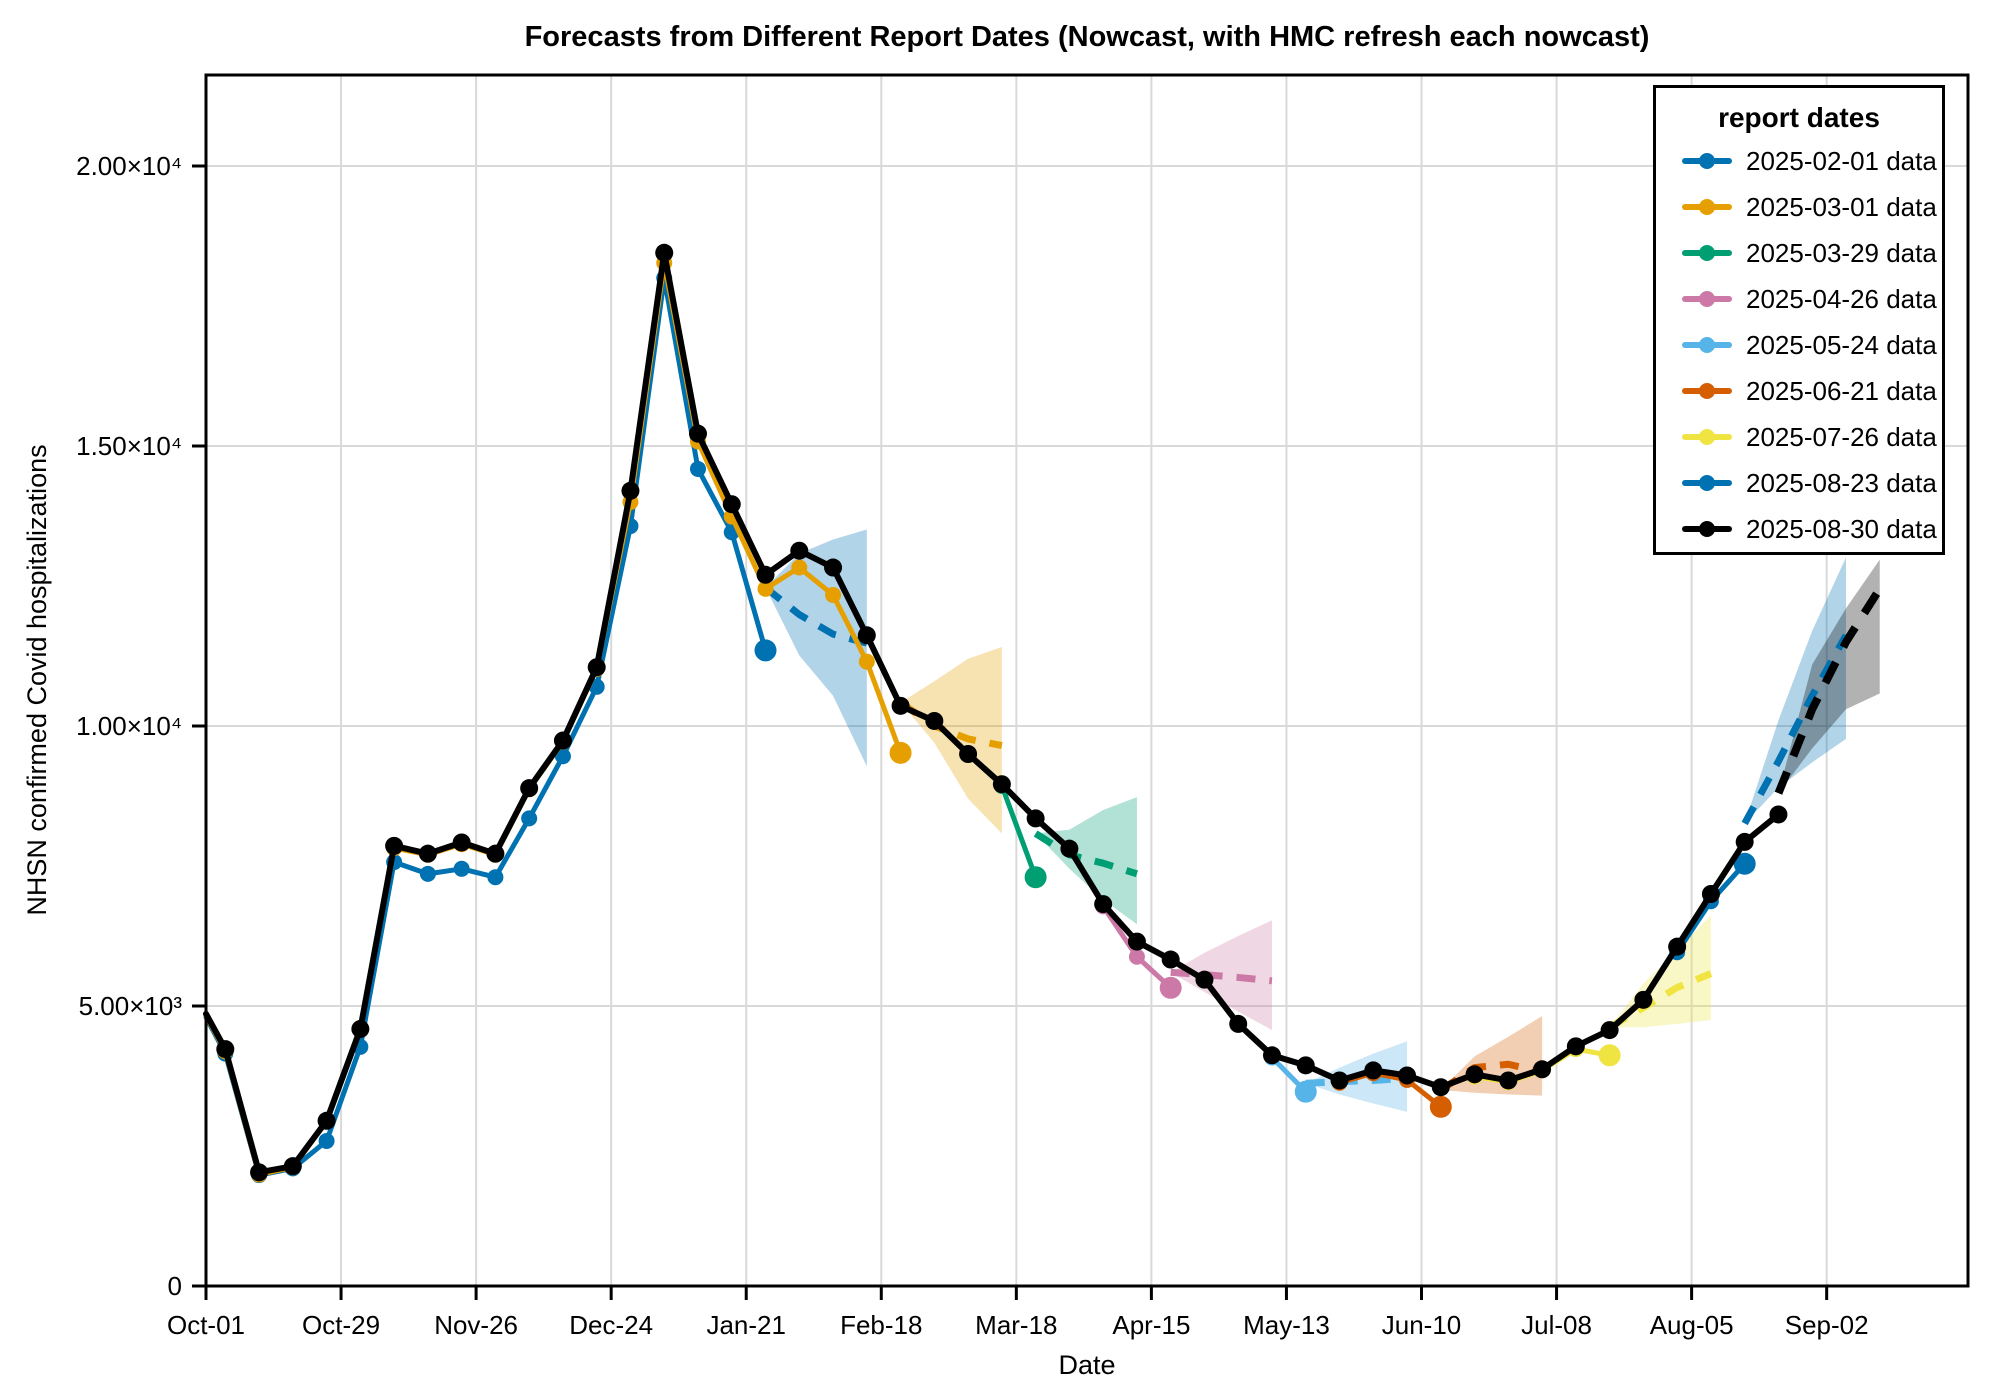 The width and height of the screenshot is (2000, 1400). What do you see at coordinates (1841, 252) in the screenshot?
I see `legend-item-label: 2025-03-29 data` at bounding box center [1841, 252].